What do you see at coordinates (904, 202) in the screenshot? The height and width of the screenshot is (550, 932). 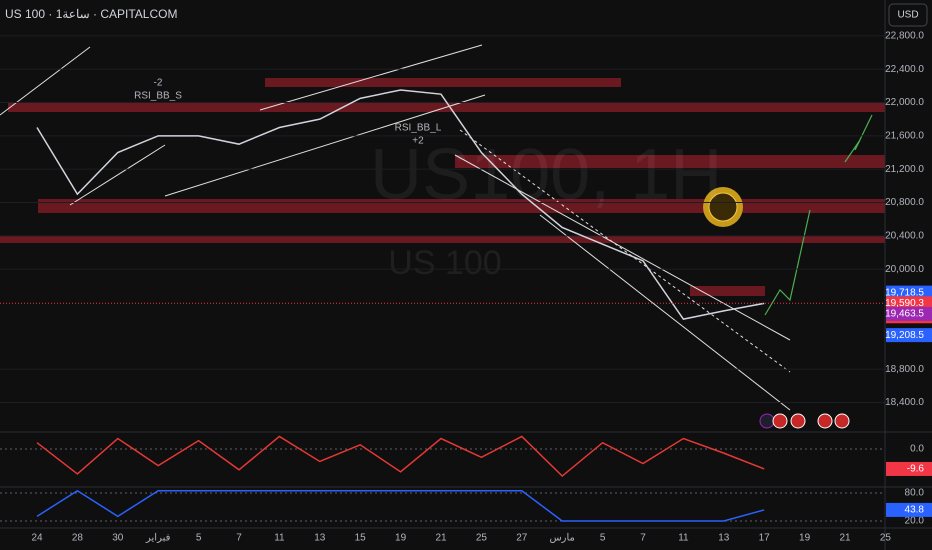 I see `y-tick-label: 20,800.0` at bounding box center [904, 202].